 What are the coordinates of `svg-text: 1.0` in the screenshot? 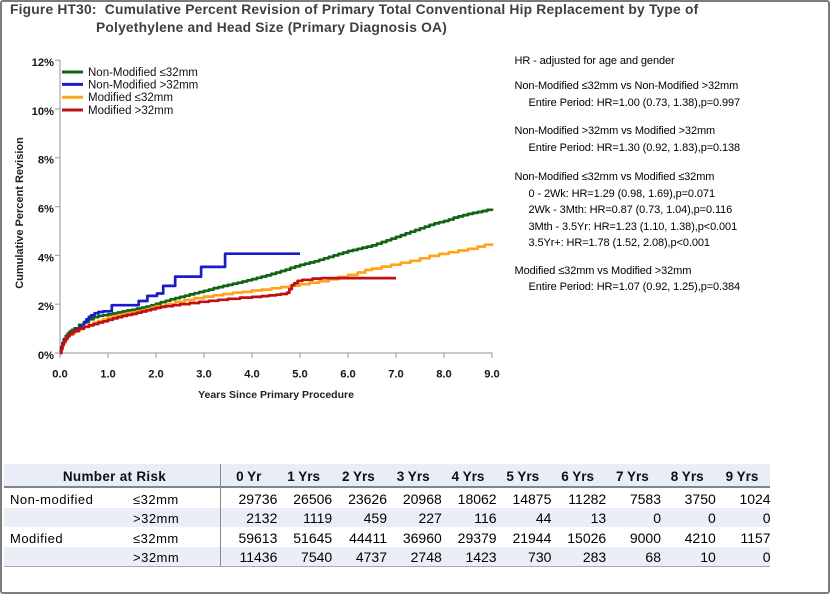 It's located at (108, 375).